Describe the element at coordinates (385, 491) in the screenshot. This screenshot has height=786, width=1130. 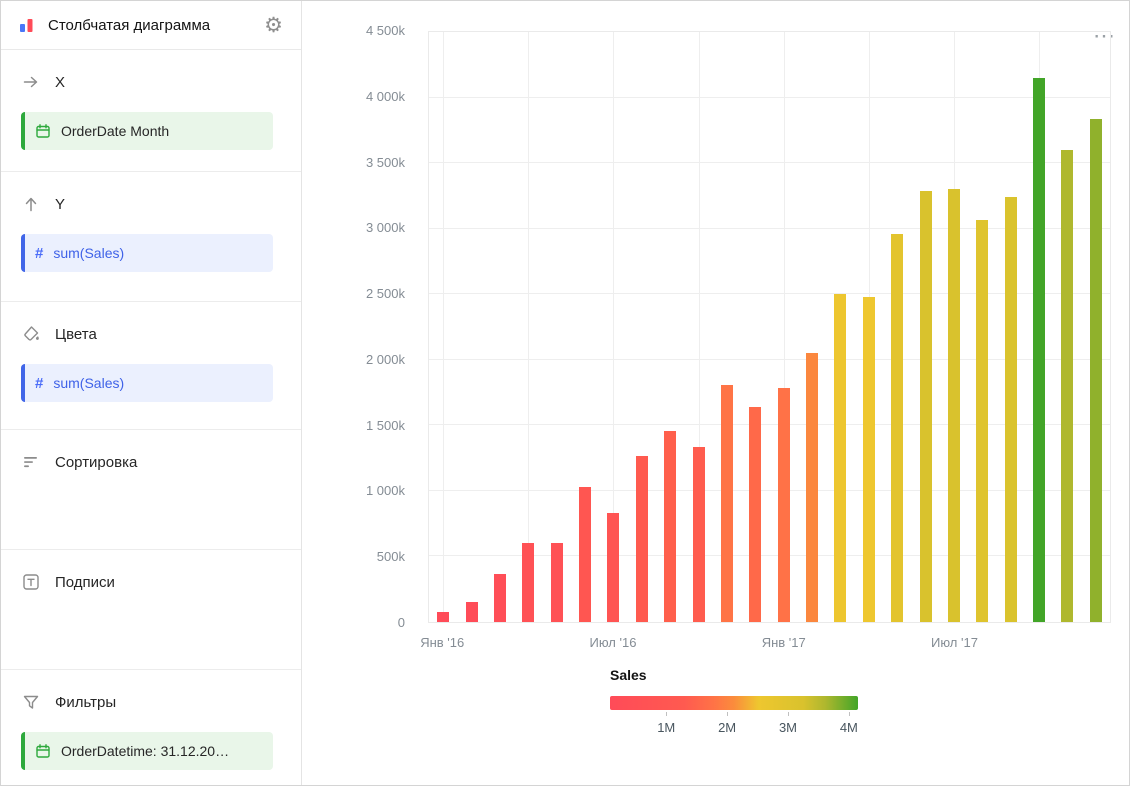
I see `y-axis-label: 1 000k` at that location.